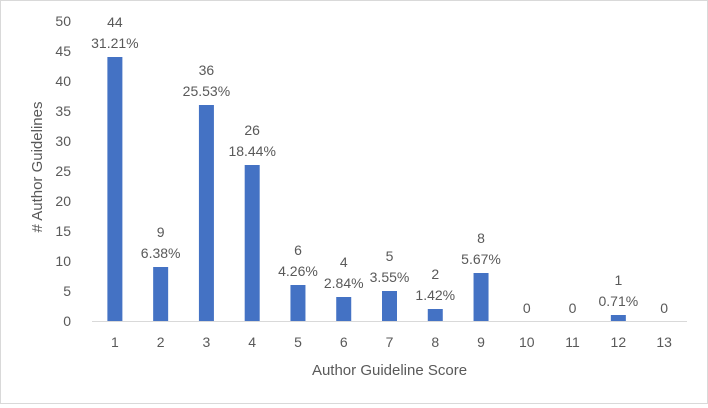  What do you see at coordinates (251, 151) in the screenshot?
I see `data-label-percent: 18.44%` at bounding box center [251, 151].